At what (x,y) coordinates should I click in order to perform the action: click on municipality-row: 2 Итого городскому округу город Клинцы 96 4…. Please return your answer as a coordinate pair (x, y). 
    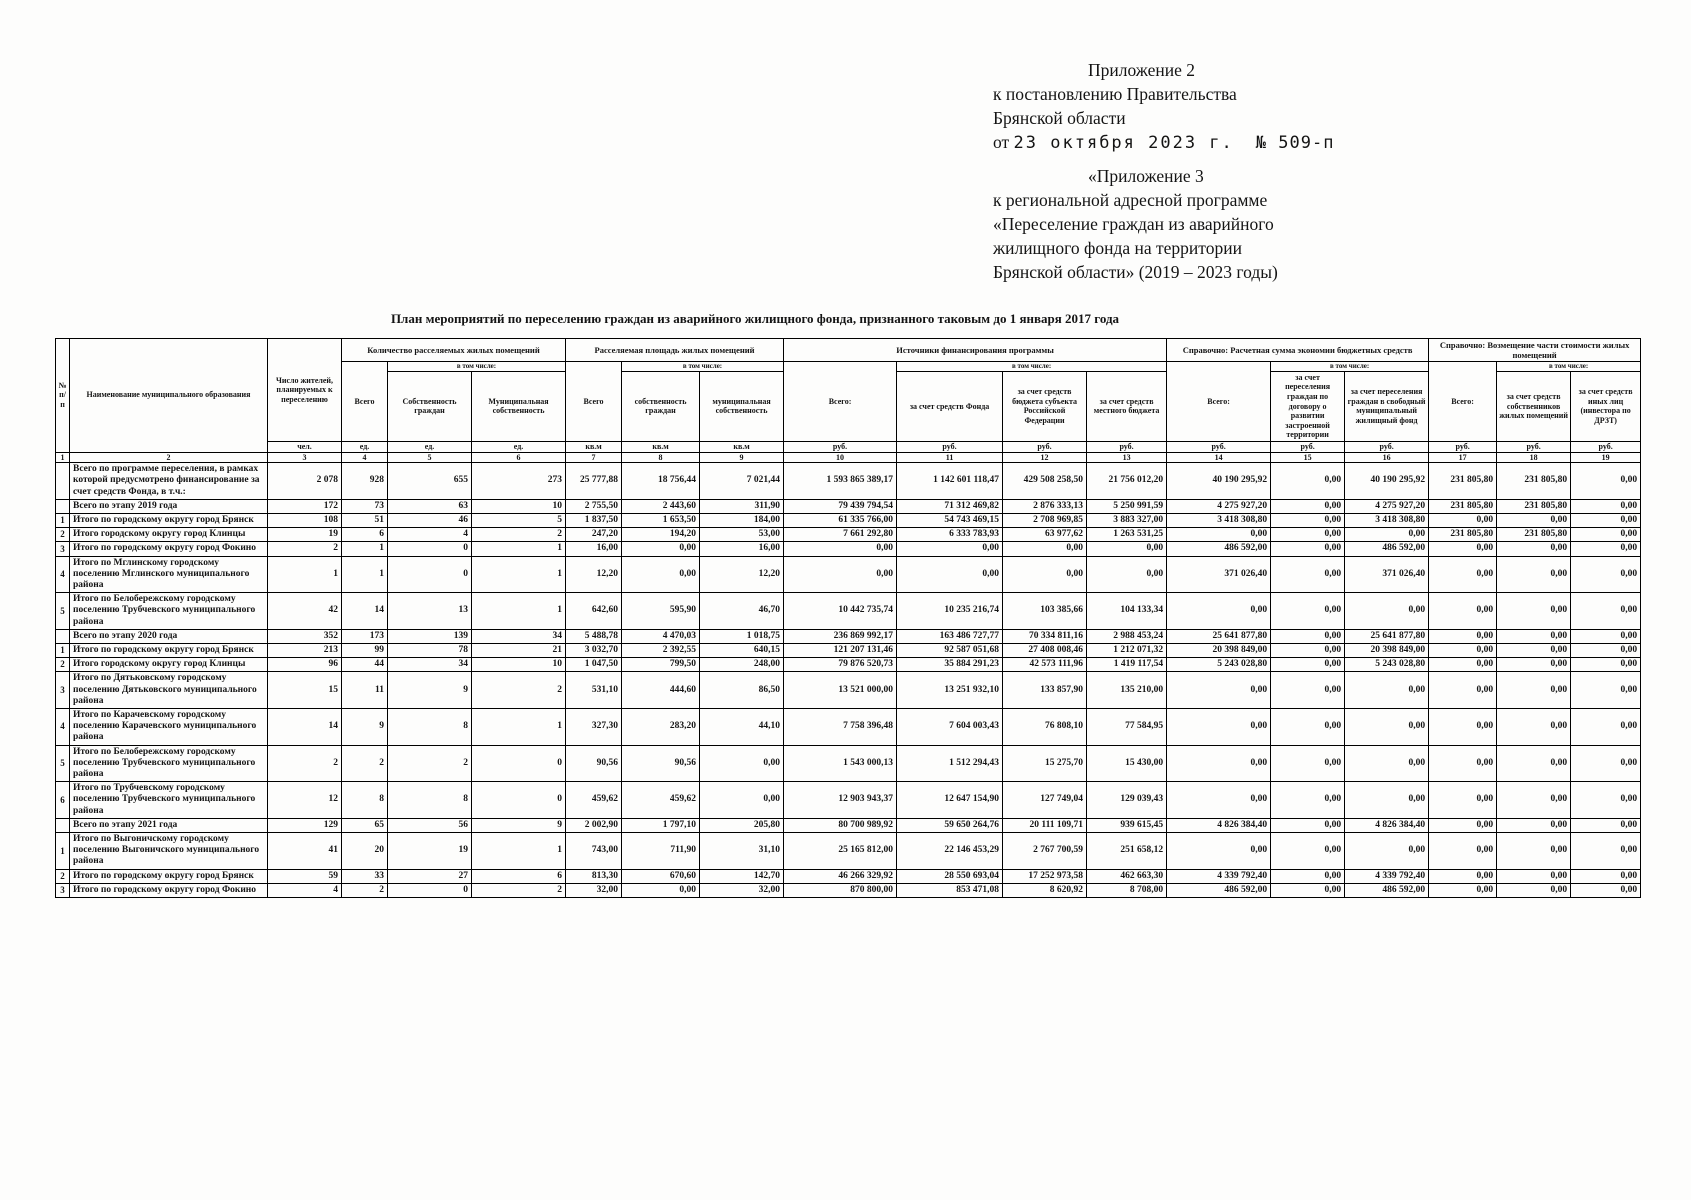
    Looking at the image, I should click on (848, 665).